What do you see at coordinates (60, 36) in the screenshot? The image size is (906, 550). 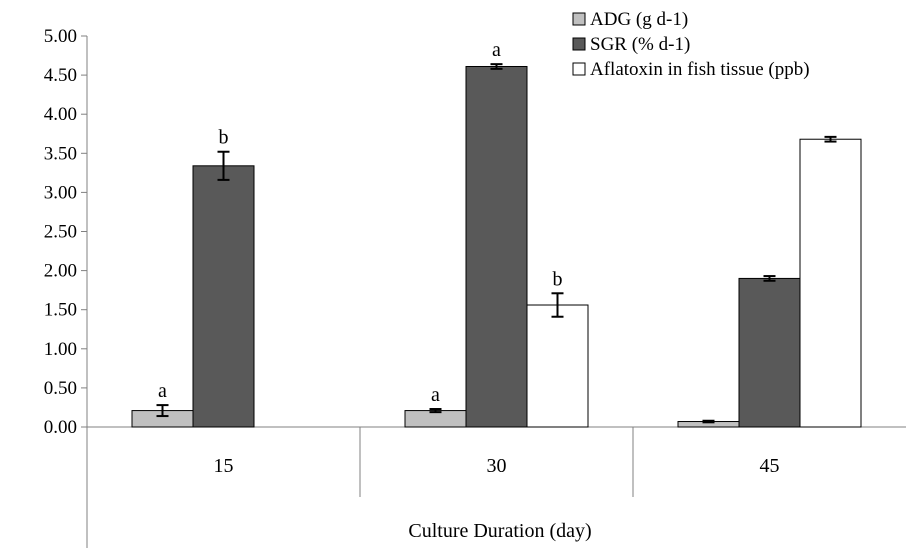 I see `y-tick-label: 5.00` at bounding box center [60, 36].